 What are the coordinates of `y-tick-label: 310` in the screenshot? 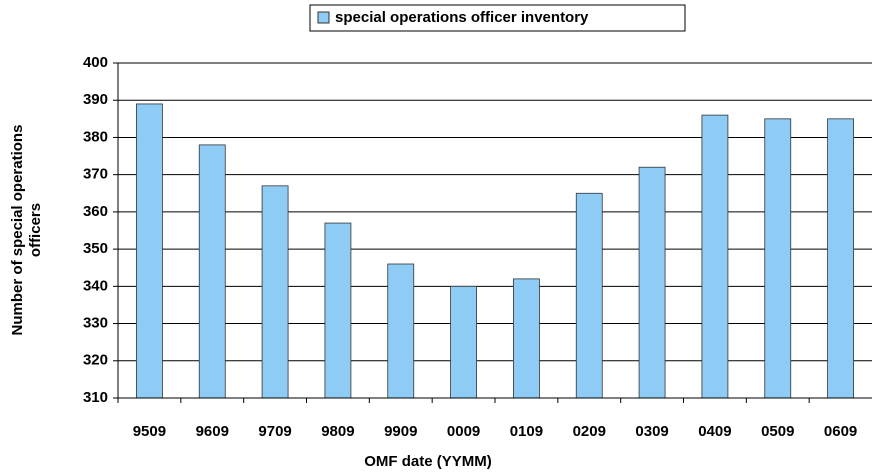 It's located at (95, 397).